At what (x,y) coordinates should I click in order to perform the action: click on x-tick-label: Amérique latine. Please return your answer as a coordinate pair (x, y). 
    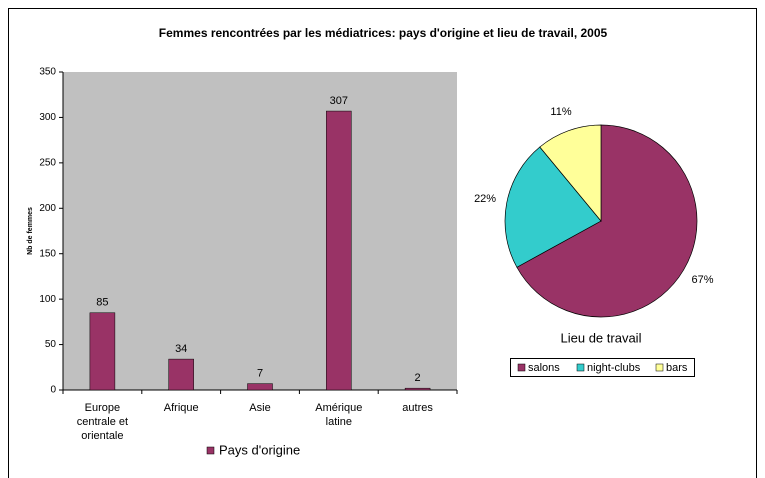
    Looking at the image, I should click on (338, 415).